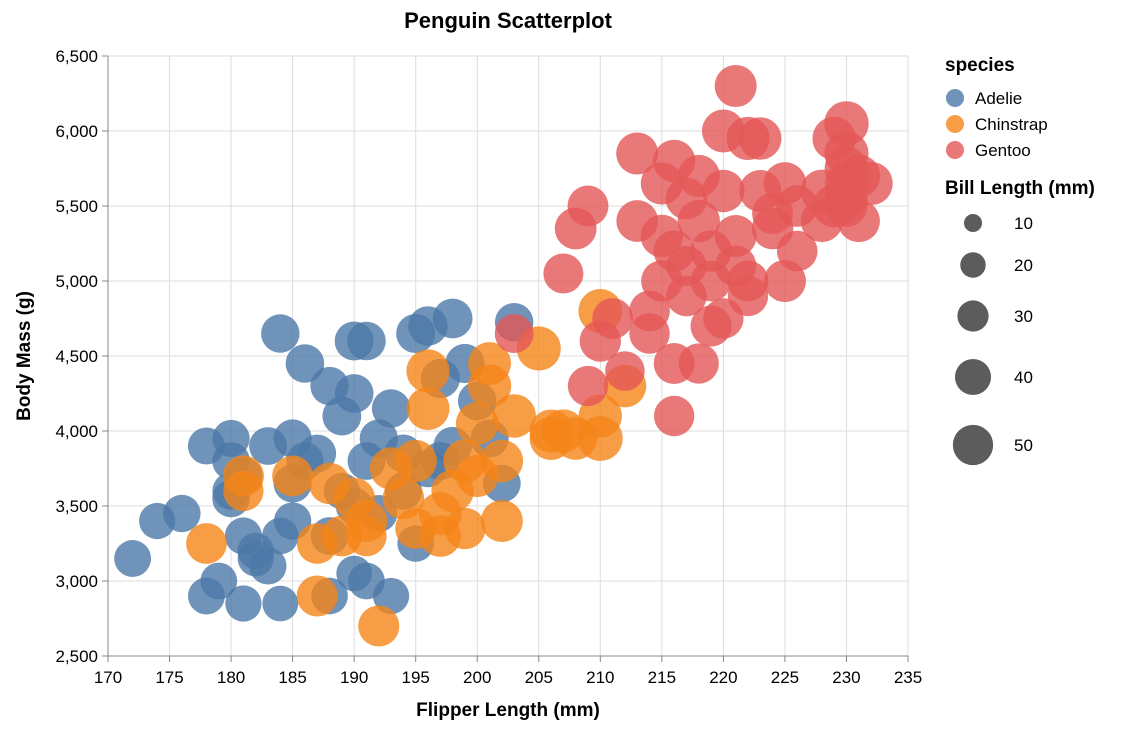  What do you see at coordinates (76, 656) in the screenshot?
I see `y-tick-label: 2,500` at bounding box center [76, 656].